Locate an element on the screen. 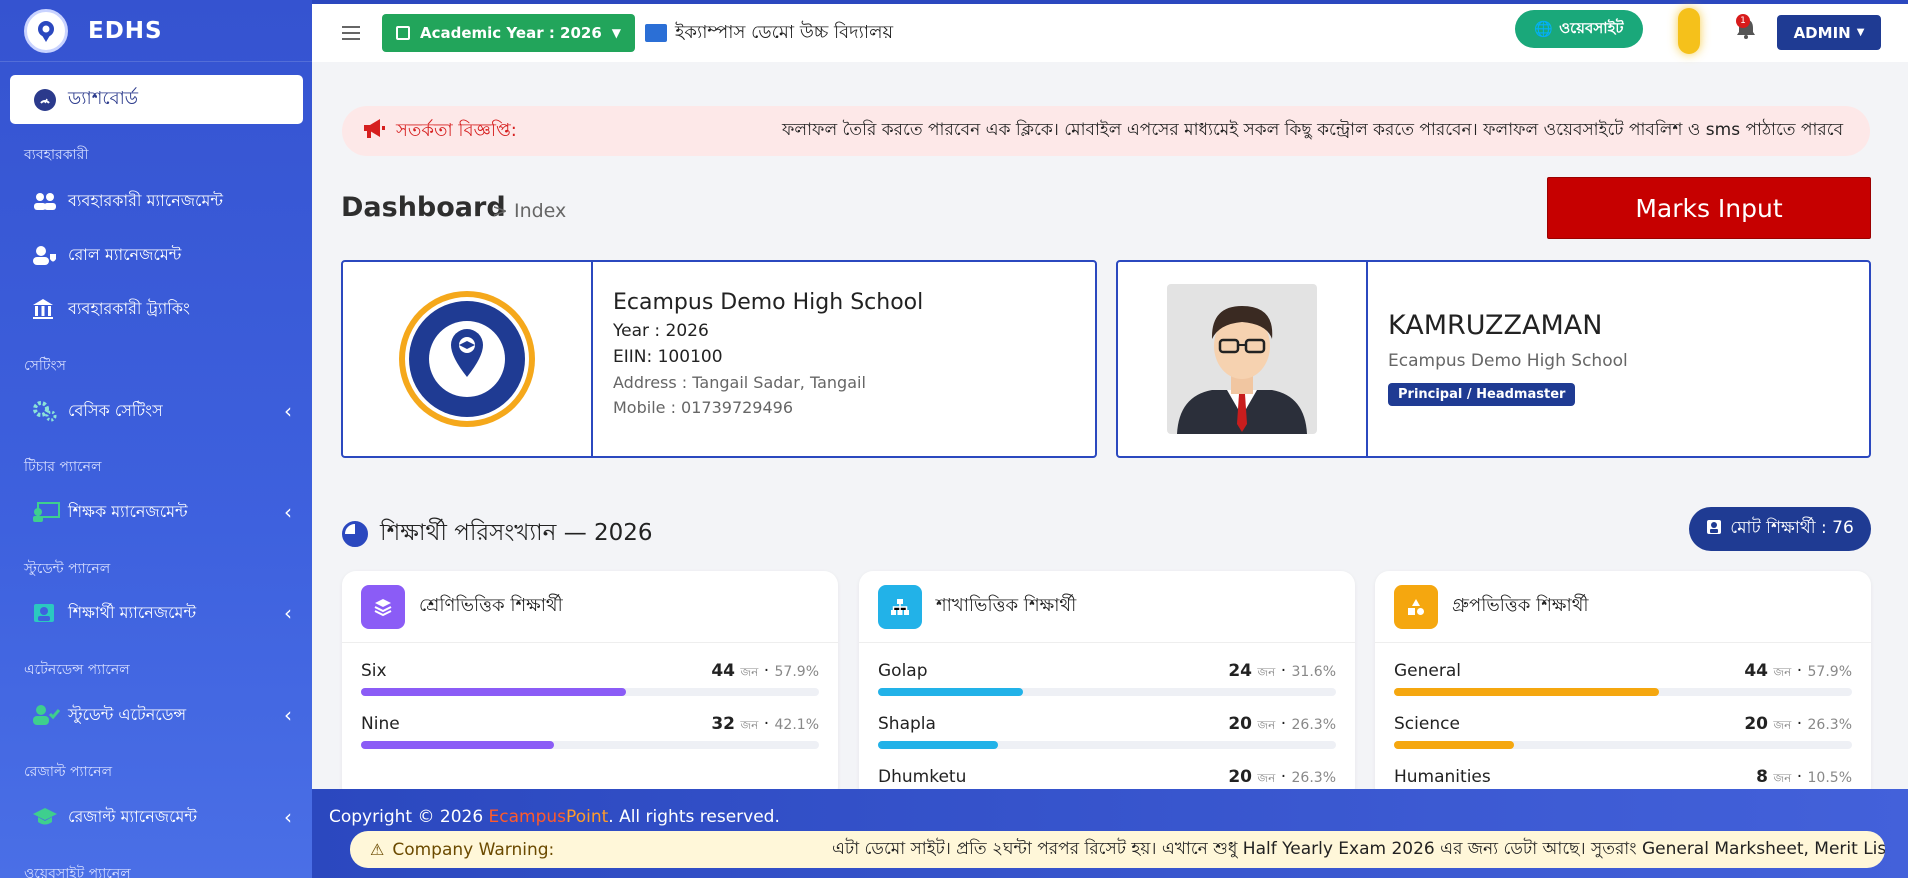 This screenshot has width=1908, height=878. avatar is located at coordinates (1242, 359).